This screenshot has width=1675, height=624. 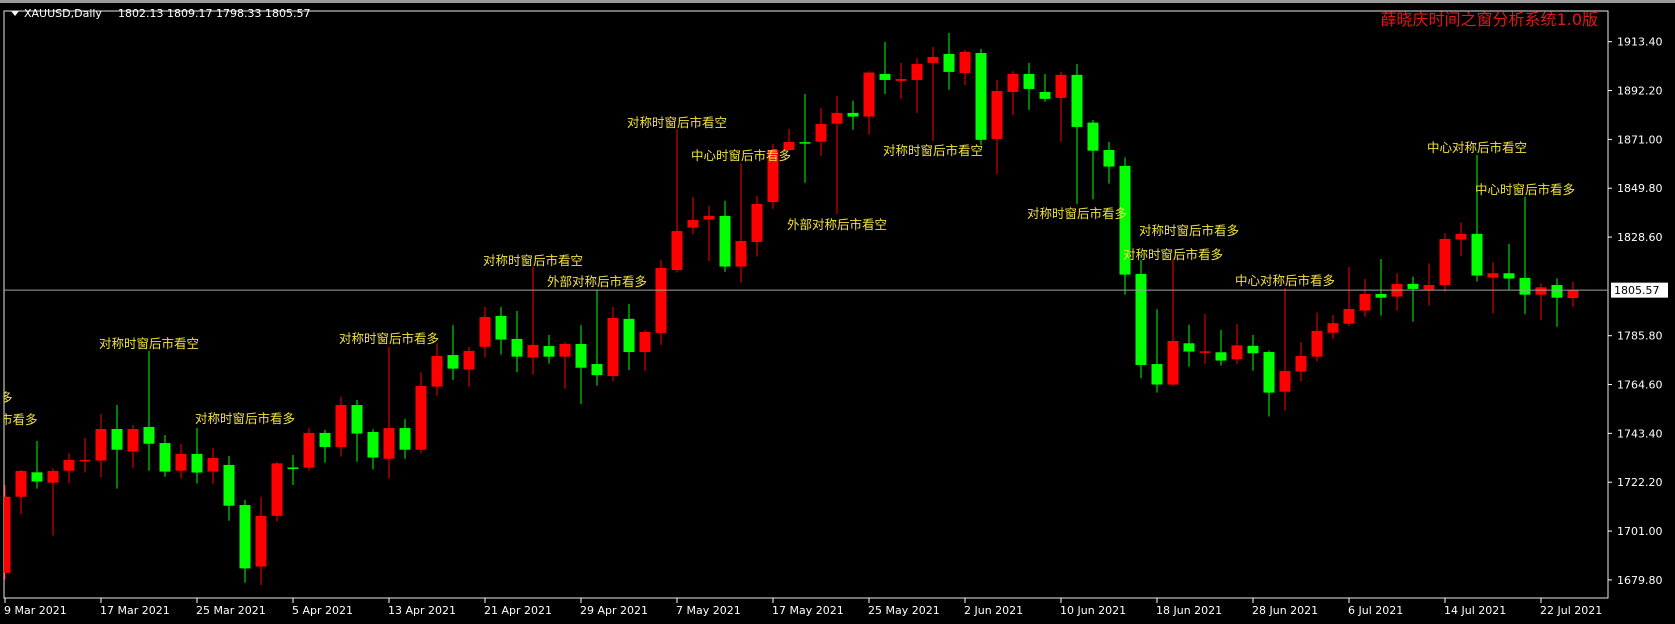 I want to click on signal-annotation: 中心对称后市看空, so click(x=1477, y=147).